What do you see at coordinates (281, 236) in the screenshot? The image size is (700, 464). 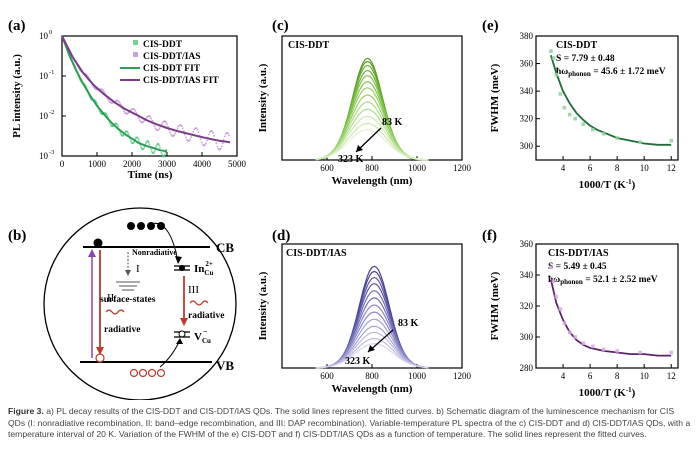 I see `panel-label-d: (d)` at bounding box center [281, 236].